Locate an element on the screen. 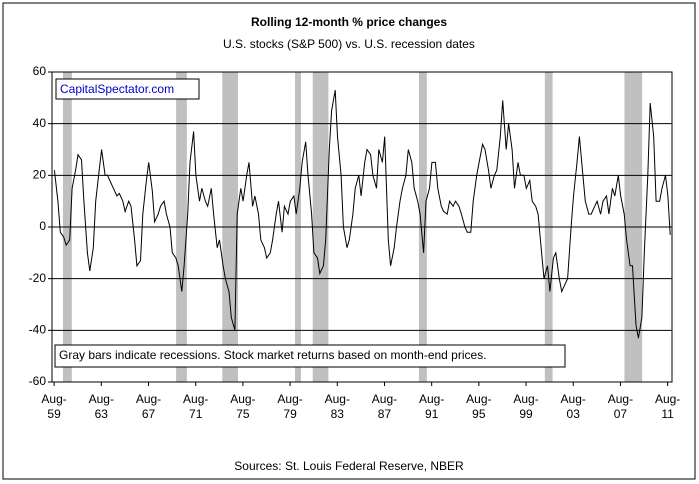  x-tick-label: Aug-07 is located at coordinates (620, 406).